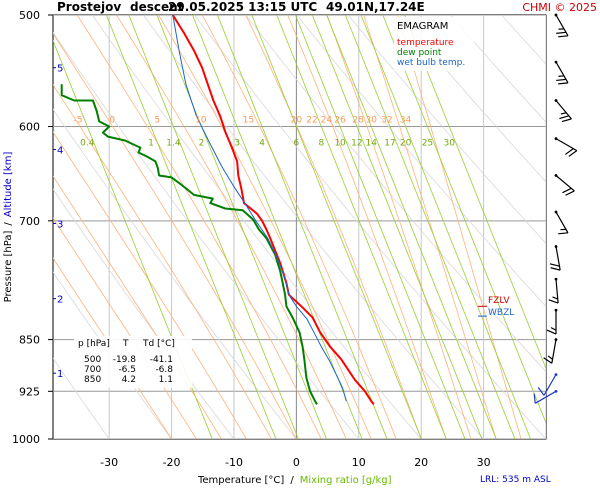  What do you see at coordinates (29, 127) in the screenshot?
I see `pressure-tick-label: 600` at bounding box center [29, 127].